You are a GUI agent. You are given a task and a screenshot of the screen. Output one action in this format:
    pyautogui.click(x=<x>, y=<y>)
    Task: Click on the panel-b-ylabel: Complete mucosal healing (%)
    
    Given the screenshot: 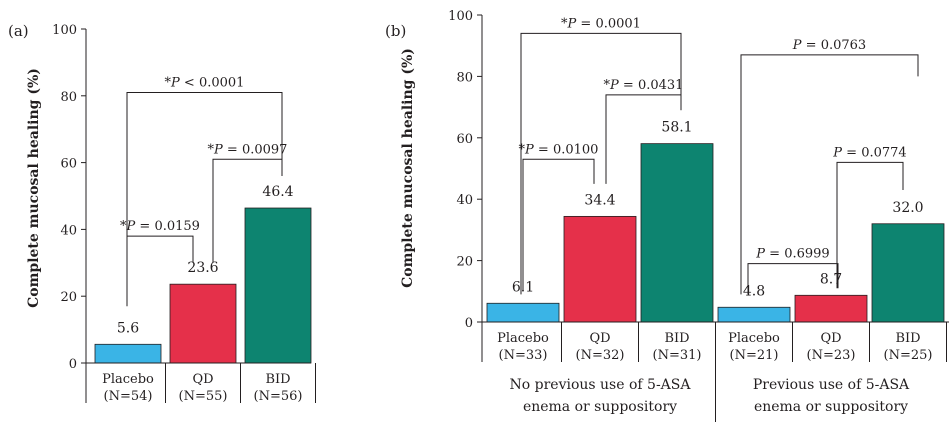 What is the action you would take?
    pyautogui.click(x=408, y=168)
    